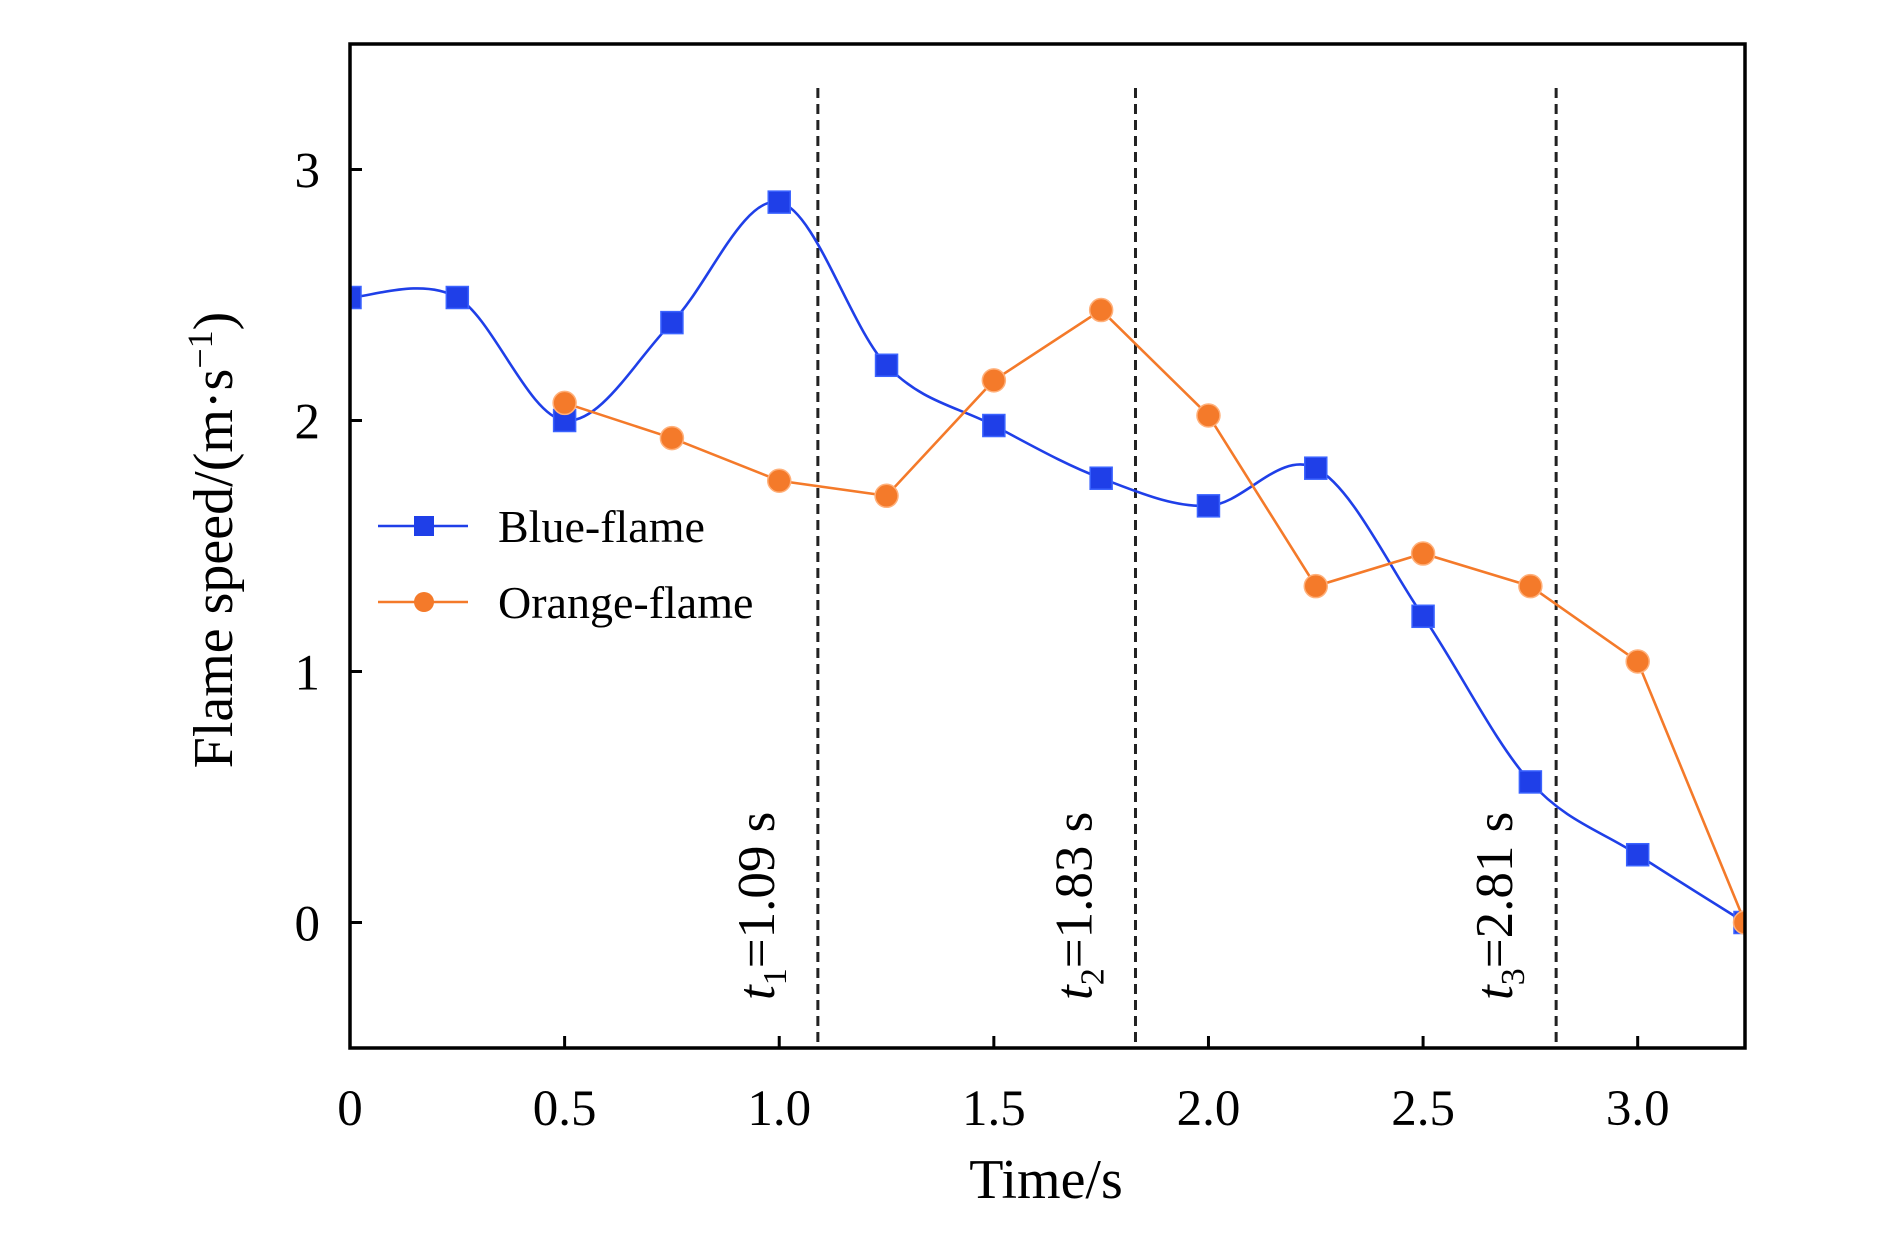 Image resolution: width=1890 pixels, height=1260 pixels. Describe the element at coordinates (1046, 1180) in the screenshot. I see `x-axis-title: Time/s` at that location.